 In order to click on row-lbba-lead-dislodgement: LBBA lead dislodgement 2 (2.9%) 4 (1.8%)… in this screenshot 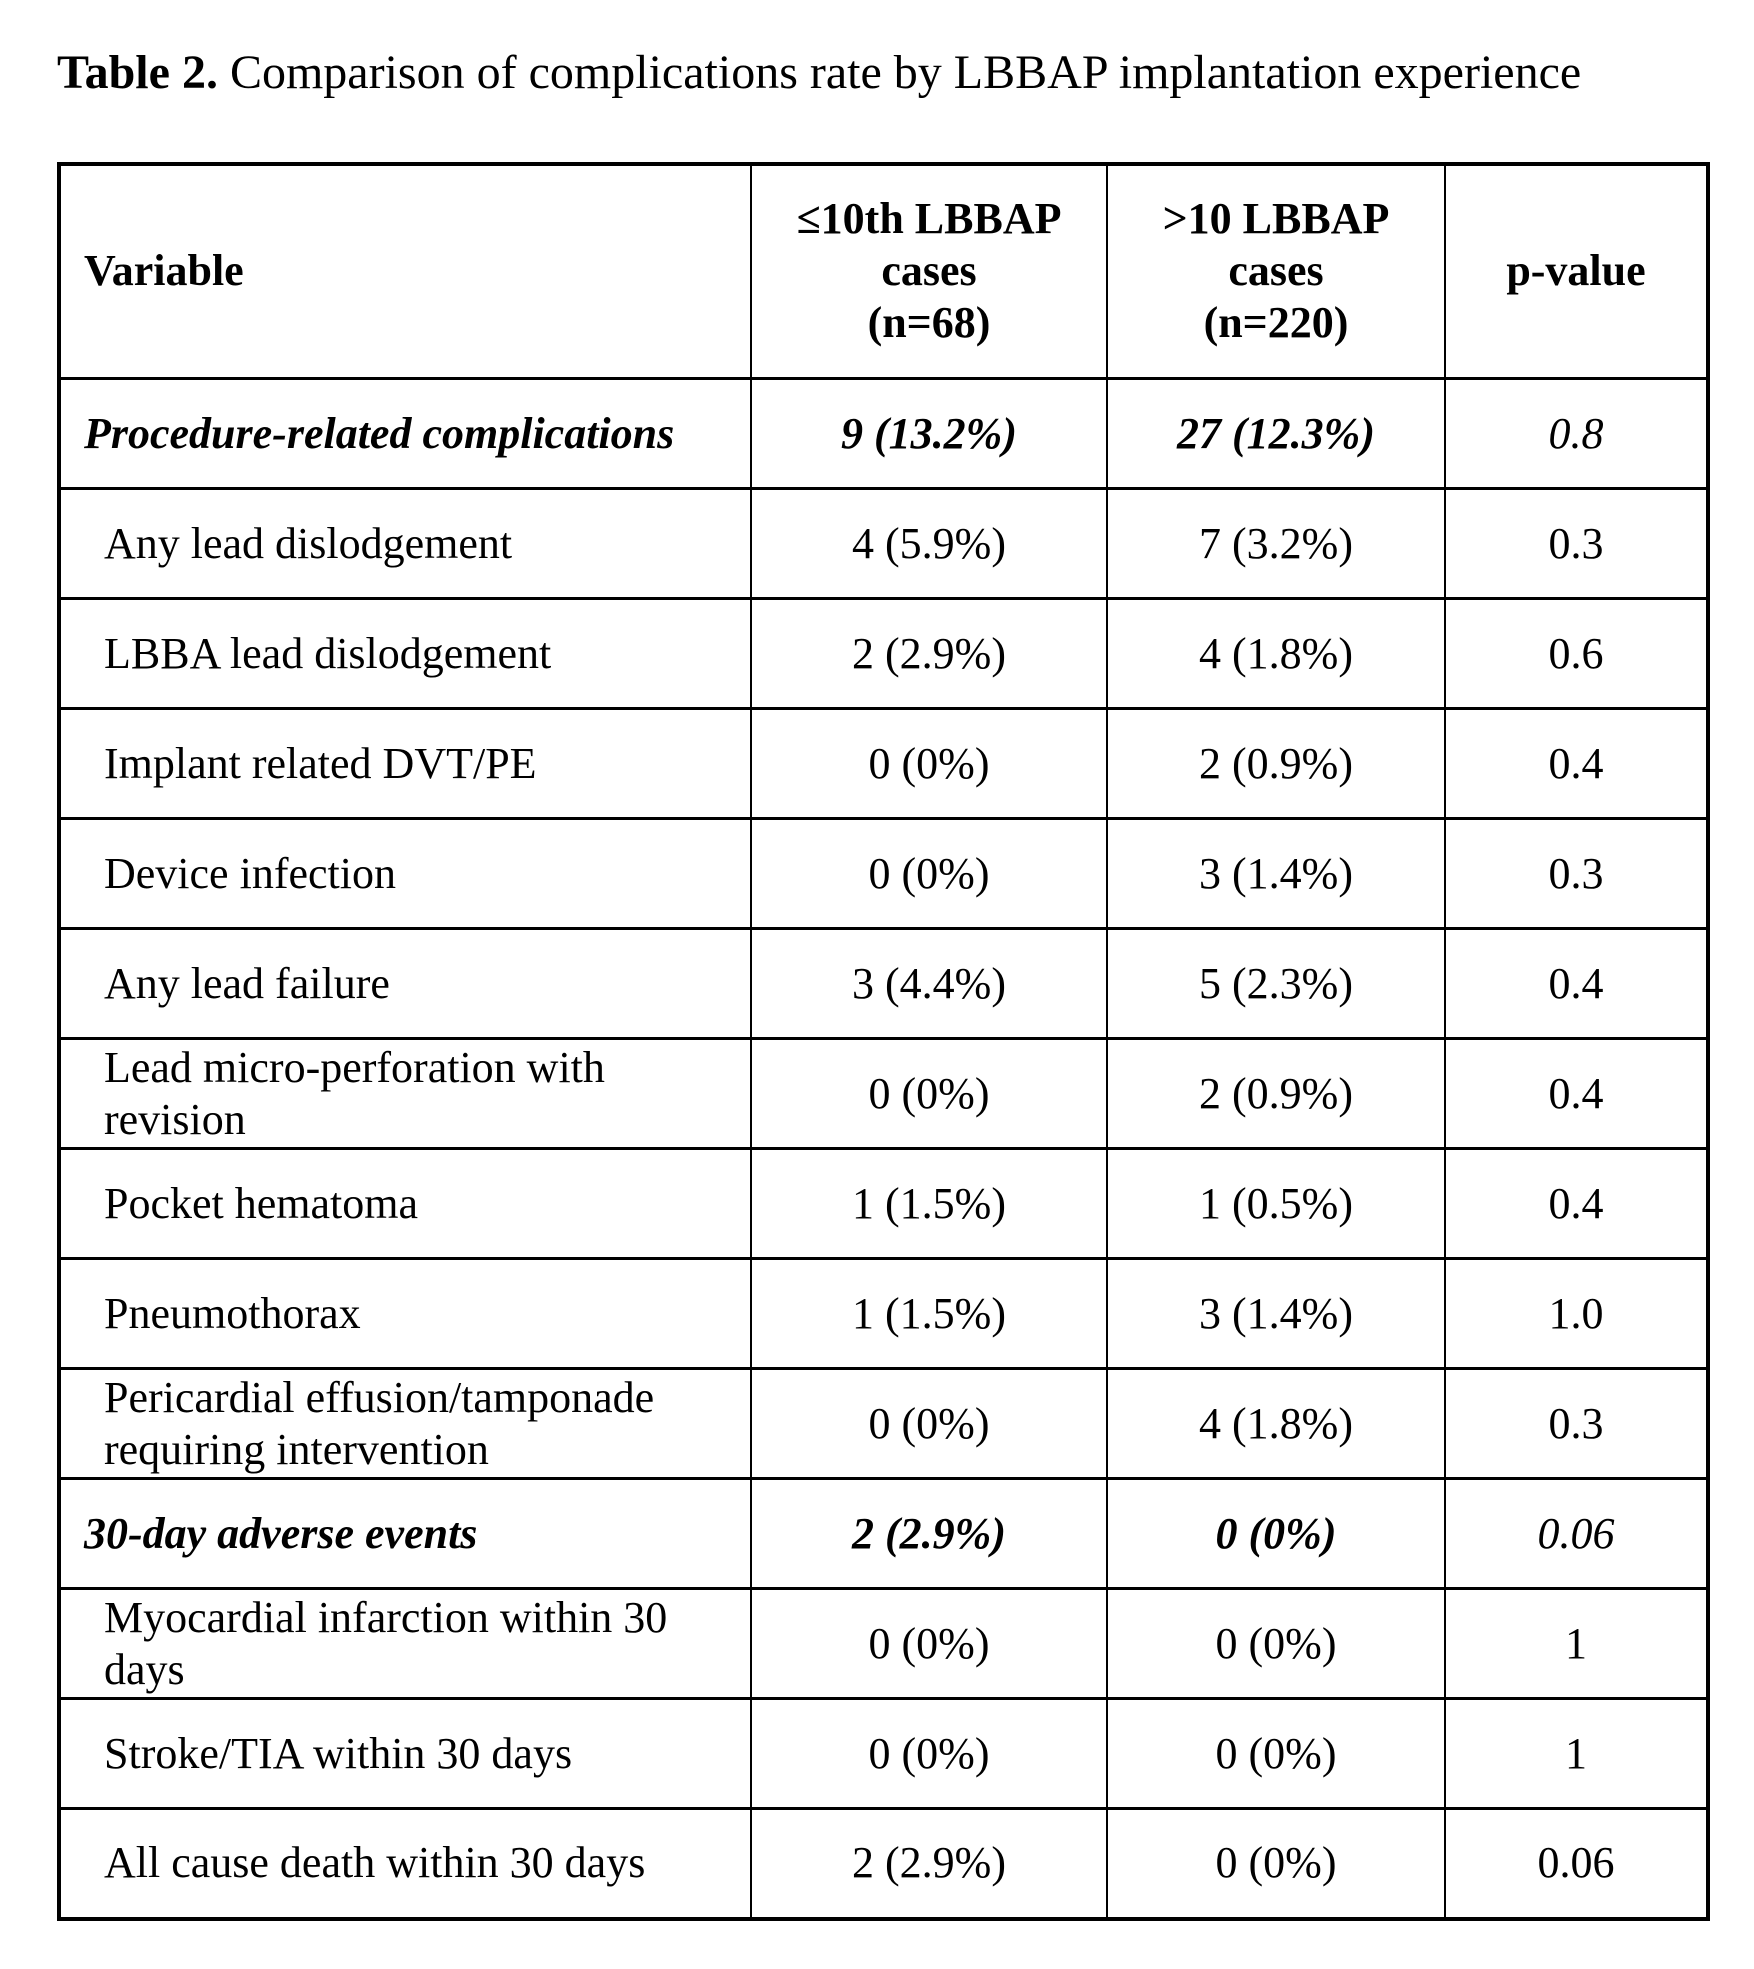, I will do `click(883, 654)`.